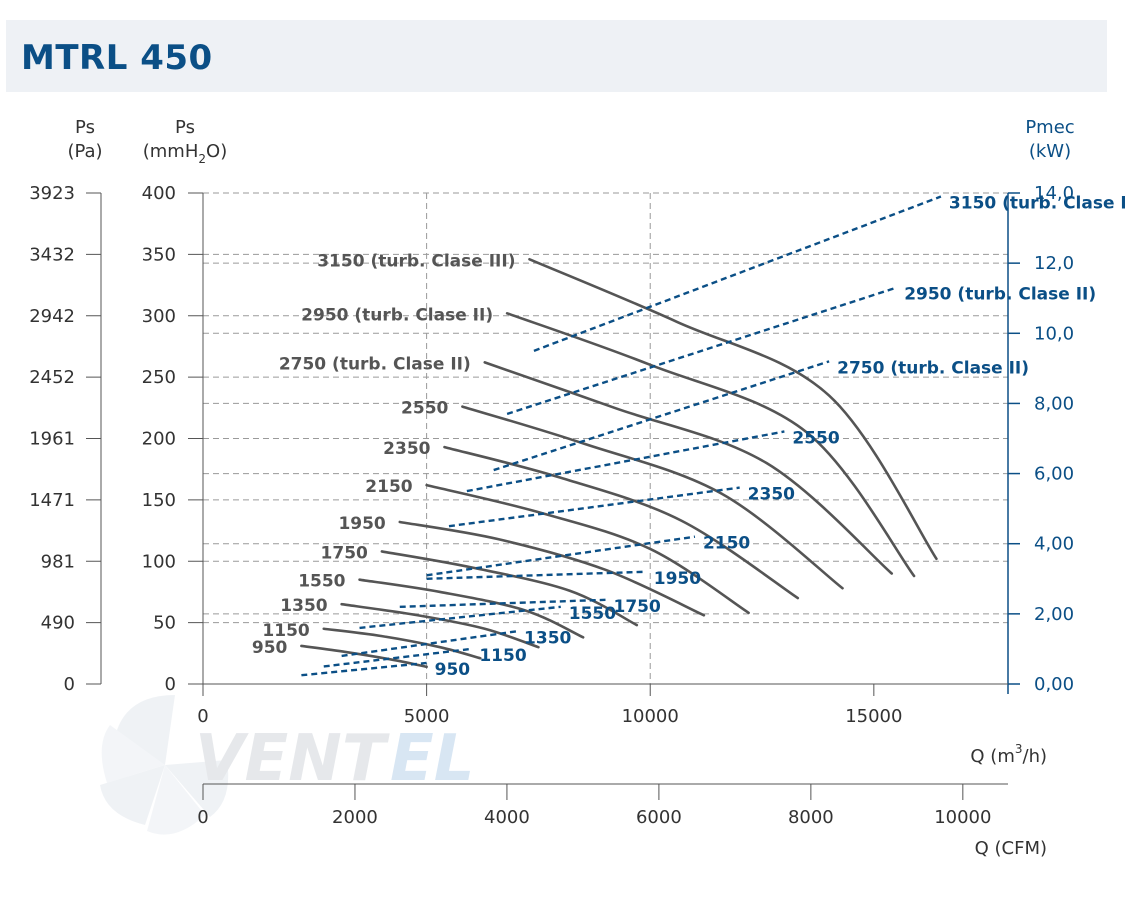  What do you see at coordinates (507, 817) in the screenshot?
I see `q-cfm-tick-label: 4000` at bounding box center [507, 817].